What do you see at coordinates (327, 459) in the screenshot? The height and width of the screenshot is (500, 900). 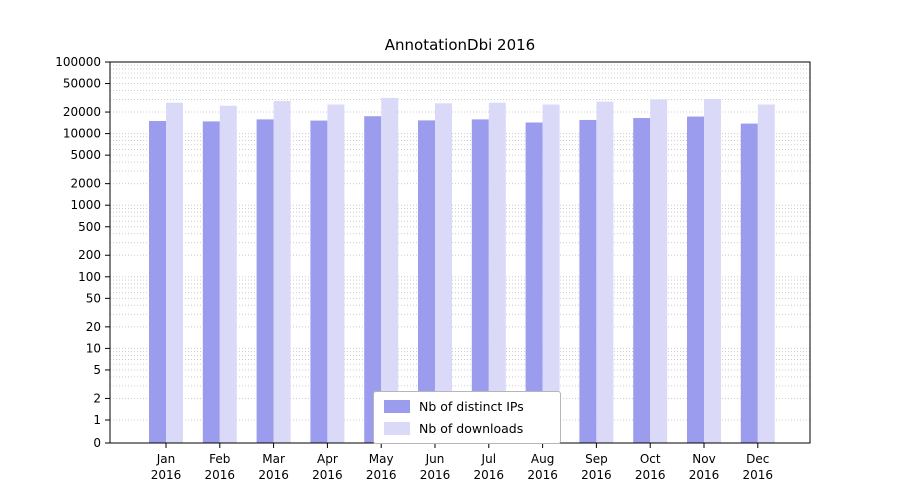 I see `x-tick-label-month: Apr` at bounding box center [327, 459].